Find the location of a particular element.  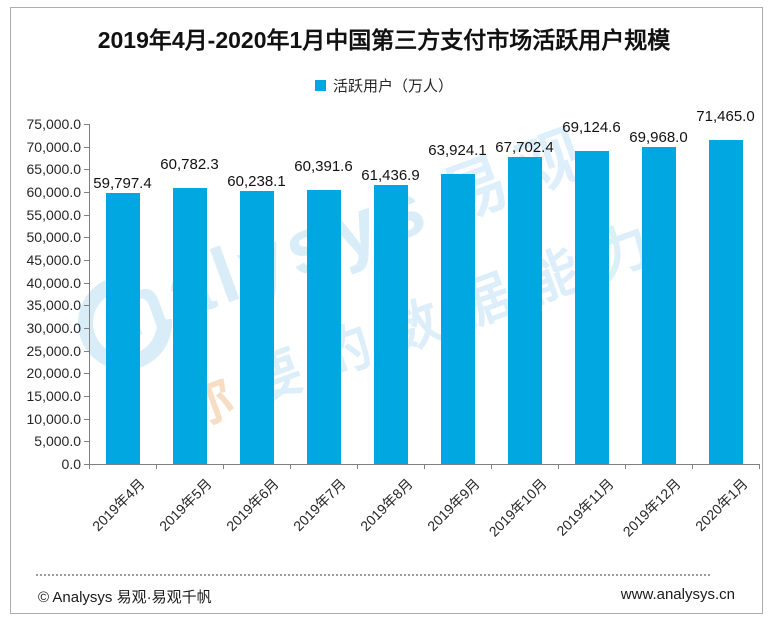

y-tick-label: 50,000.0 is located at coordinates (54, 237).